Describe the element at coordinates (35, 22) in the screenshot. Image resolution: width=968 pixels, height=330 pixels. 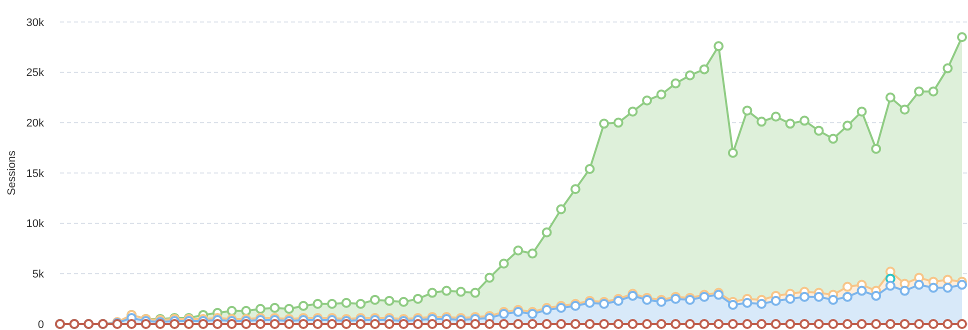
I see `y-tick-label: 30k` at that location.